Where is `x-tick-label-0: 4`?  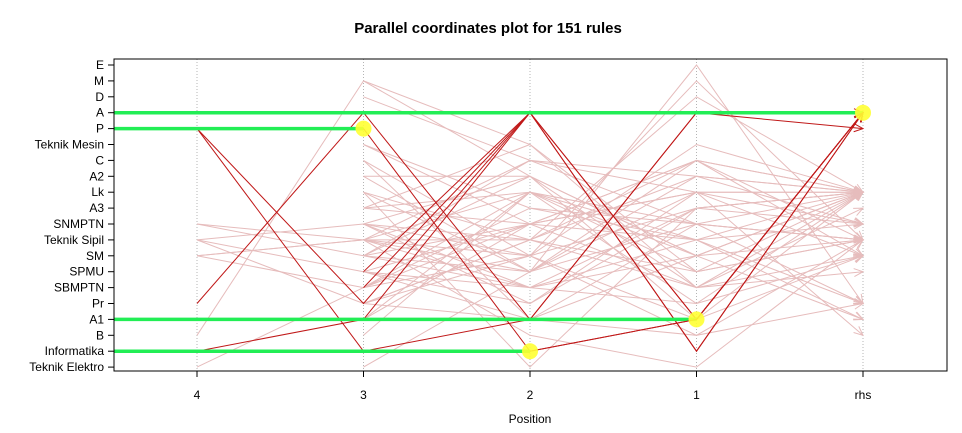
x-tick-label-0: 4 is located at coordinates (197, 395).